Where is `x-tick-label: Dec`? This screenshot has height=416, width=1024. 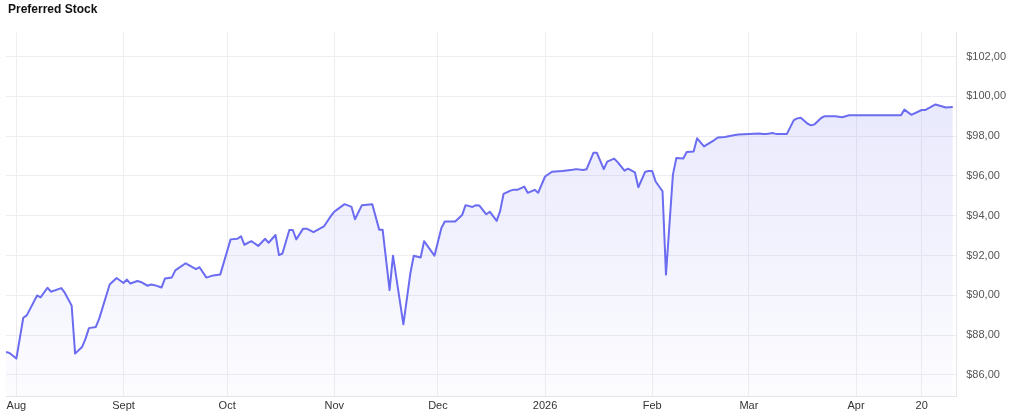
x-tick-label: Dec is located at coordinates (438, 405).